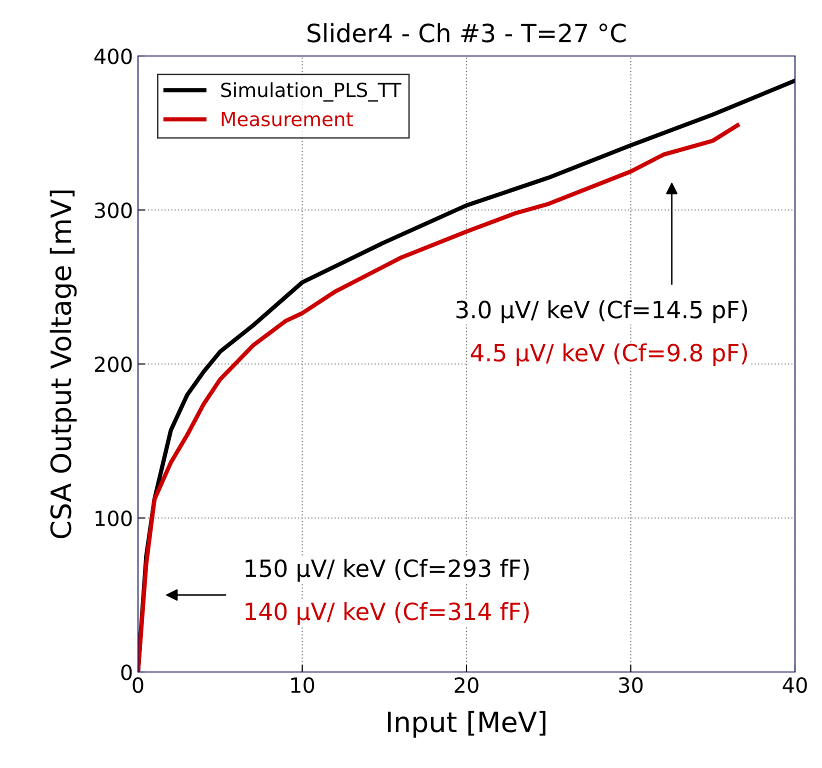 The width and height of the screenshot is (822, 768). I want to click on annotation: 4.5 μV/ keV (Cf=9.8 pF), so click(608, 354).